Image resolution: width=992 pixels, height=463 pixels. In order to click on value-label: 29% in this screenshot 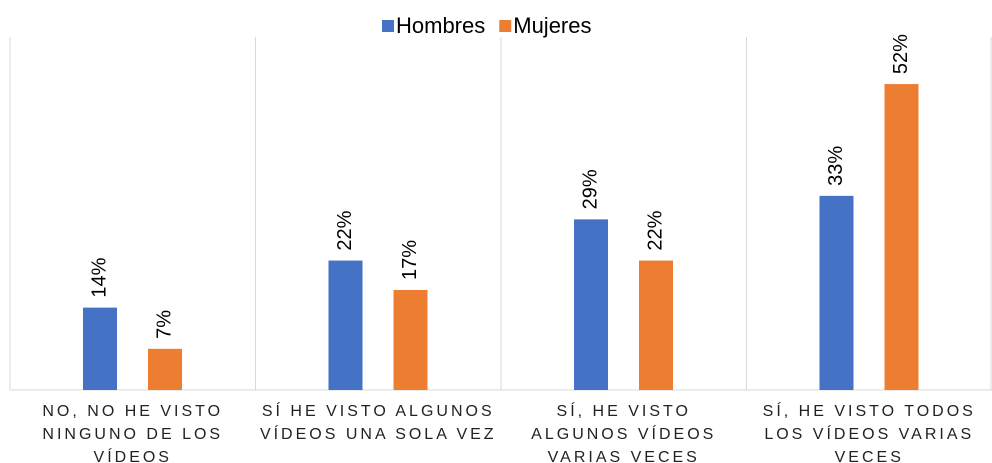, I will do `click(590, 189)`.